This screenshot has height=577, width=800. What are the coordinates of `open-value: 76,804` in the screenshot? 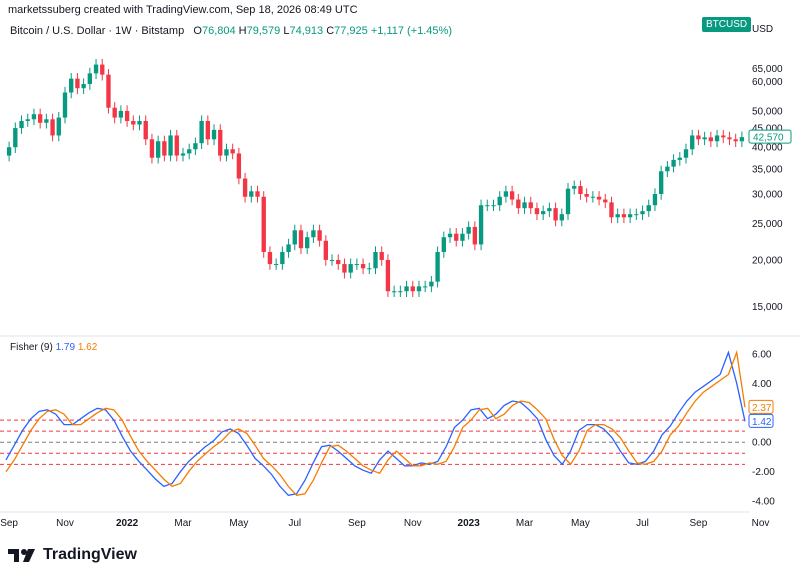 It's located at (218, 31).